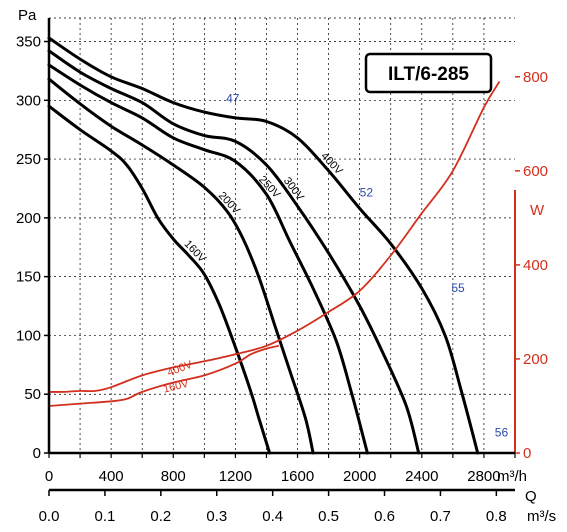  I want to click on x-tick-label-m3h: 2000, so click(359, 476).